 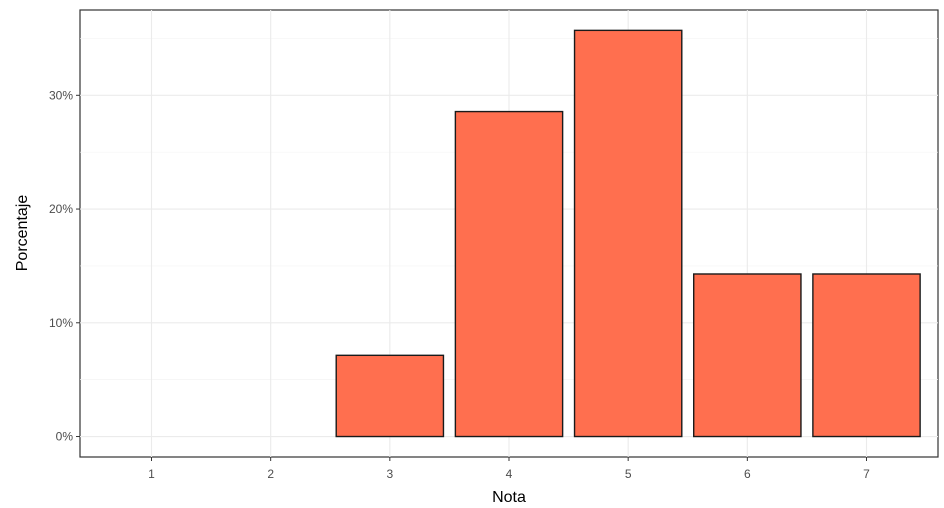 What do you see at coordinates (628, 474) in the screenshot?
I see `x-tick-label: 5` at bounding box center [628, 474].